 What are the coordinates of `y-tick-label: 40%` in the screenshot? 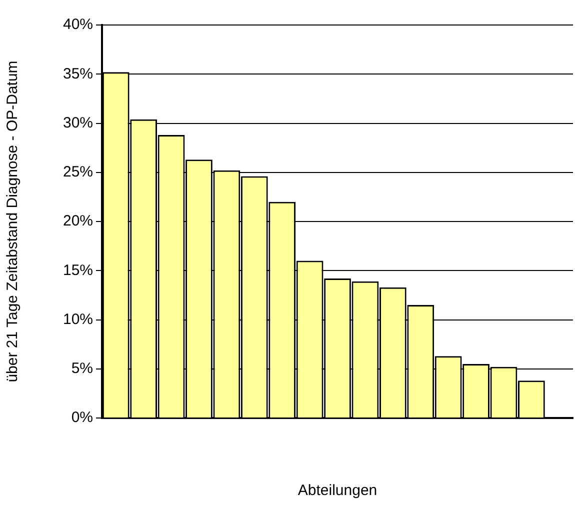 It's located at (78, 25).